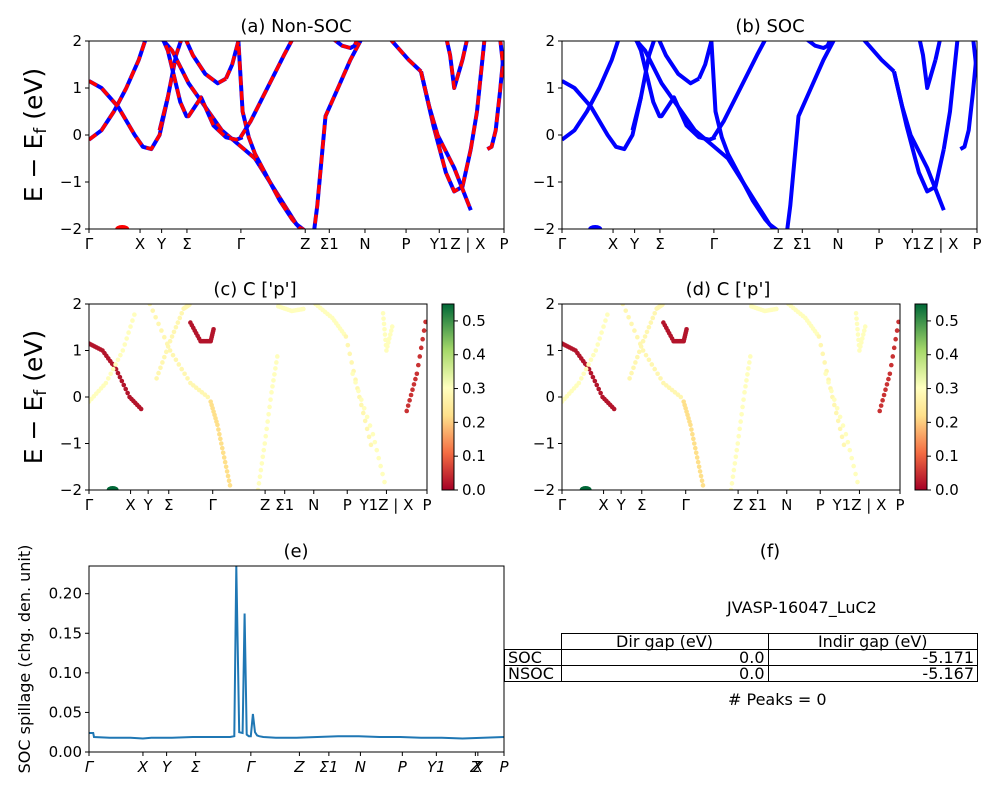 Image resolution: width=1000 pixels, height=800 pixels. What do you see at coordinates (112, 488) in the screenshot?
I see `projection-marker` at bounding box center [112, 488].